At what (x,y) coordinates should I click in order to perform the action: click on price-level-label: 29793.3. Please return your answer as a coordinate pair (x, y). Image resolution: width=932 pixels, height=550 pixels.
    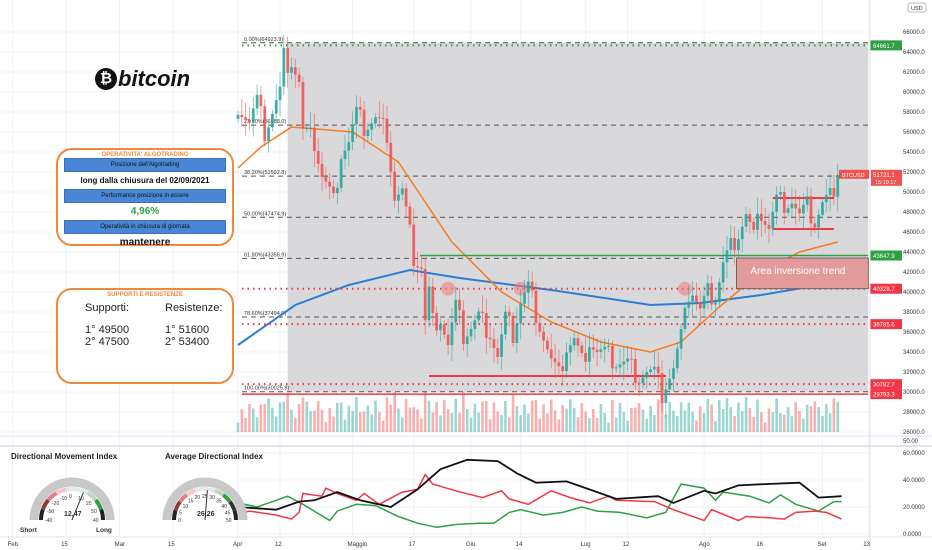
    Looking at the image, I should click on (884, 396).